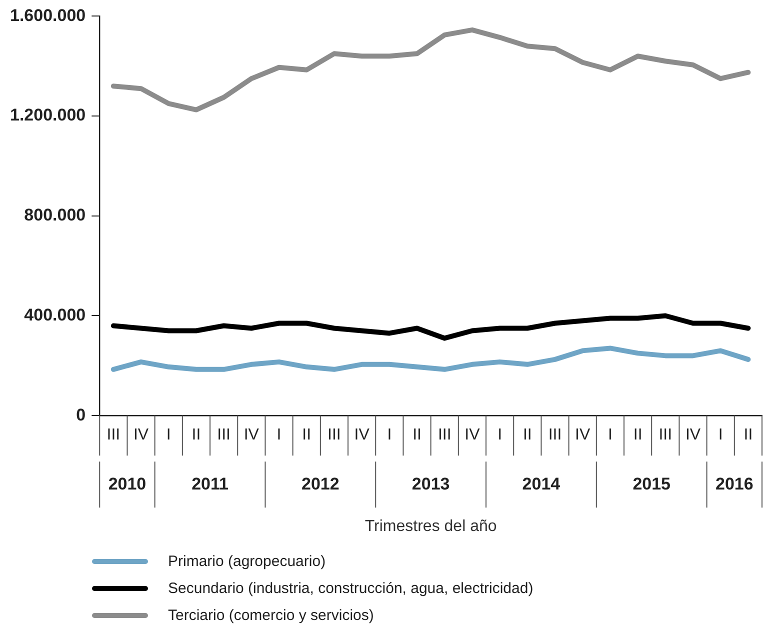  What do you see at coordinates (734, 484) in the screenshot?
I see `text: 2016` at bounding box center [734, 484].